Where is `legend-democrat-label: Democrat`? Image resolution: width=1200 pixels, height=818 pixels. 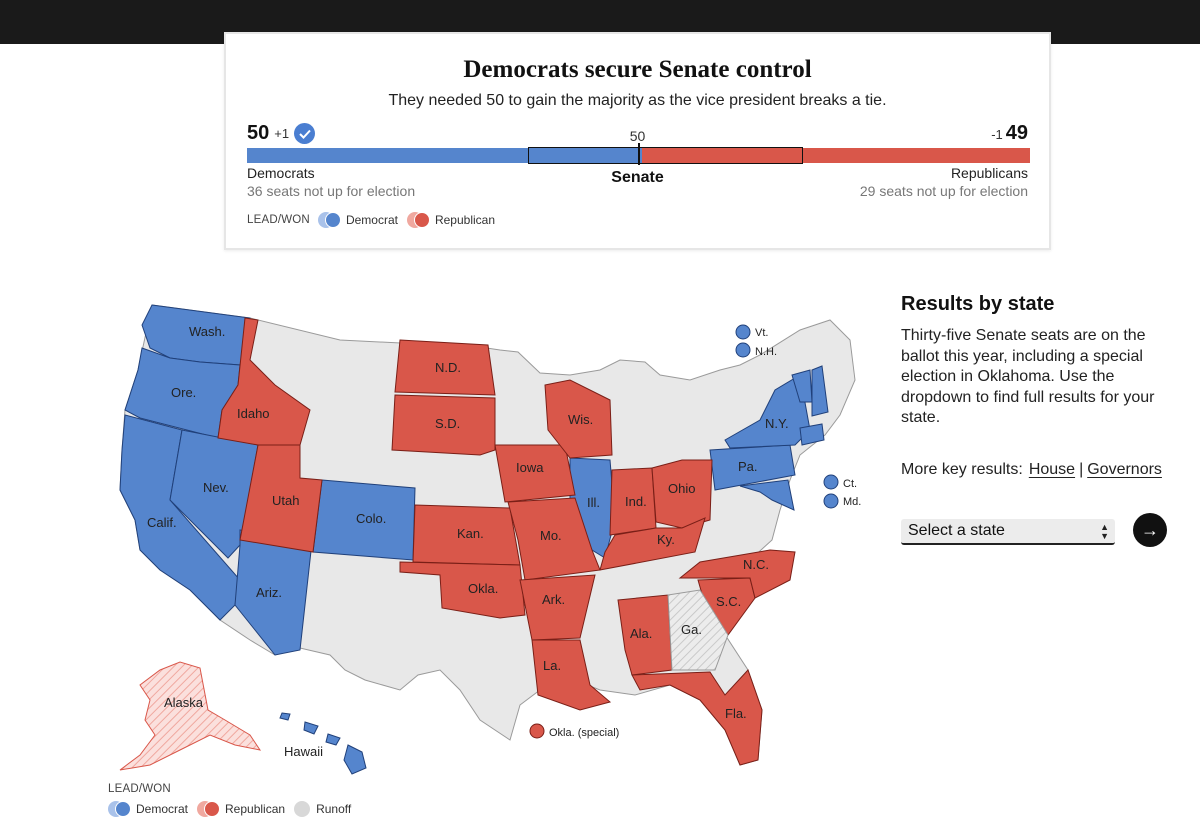
legend-democrat-label: Democrat is located at coordinates (371, 220).